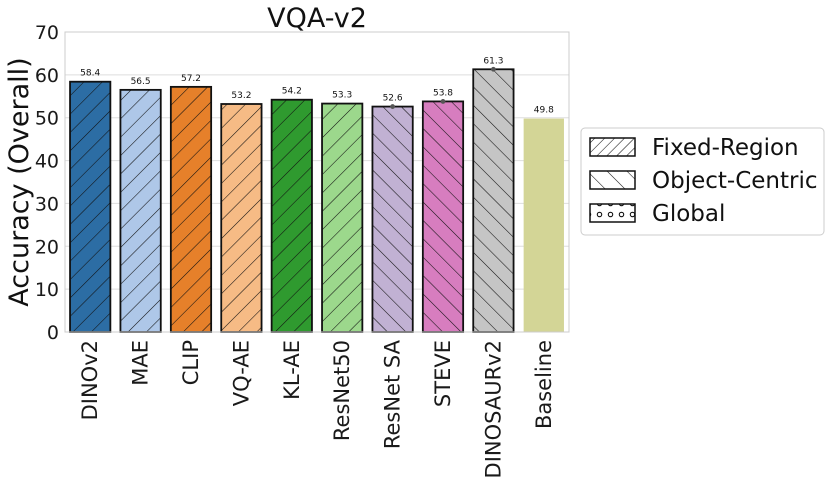 This screenshot has width=831, height=494. What do you see at coordinates (191, 79) in the screenshot?
I see `data-label: 57.2` at bounding box center [191, 79].